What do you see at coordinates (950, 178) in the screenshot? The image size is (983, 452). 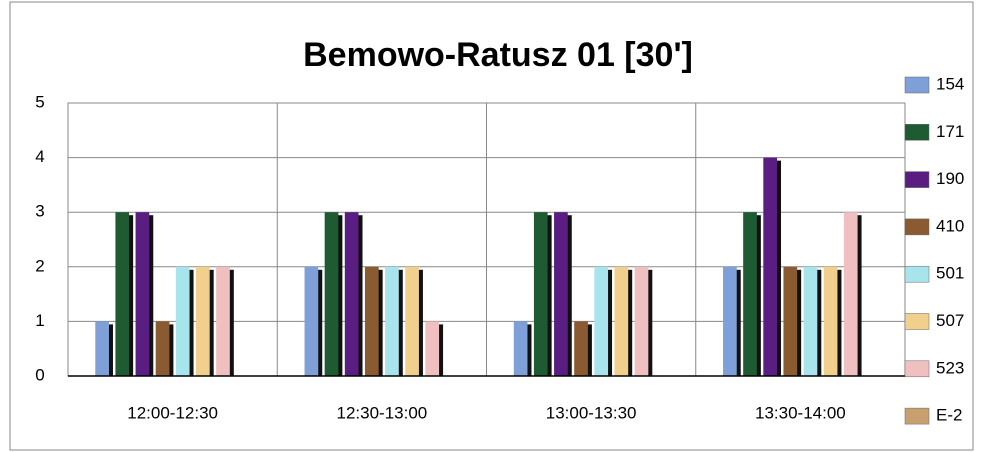 I see `legend-label: 190` at bounding box center [950, 178].